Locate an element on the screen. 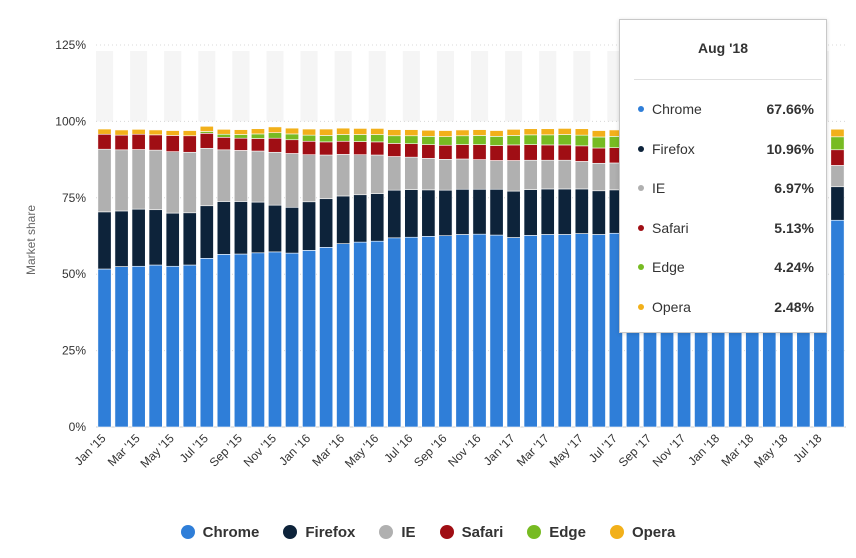 The image size is (856, 558). legend-item-edge: Edge is located at coordinates (556, 532).